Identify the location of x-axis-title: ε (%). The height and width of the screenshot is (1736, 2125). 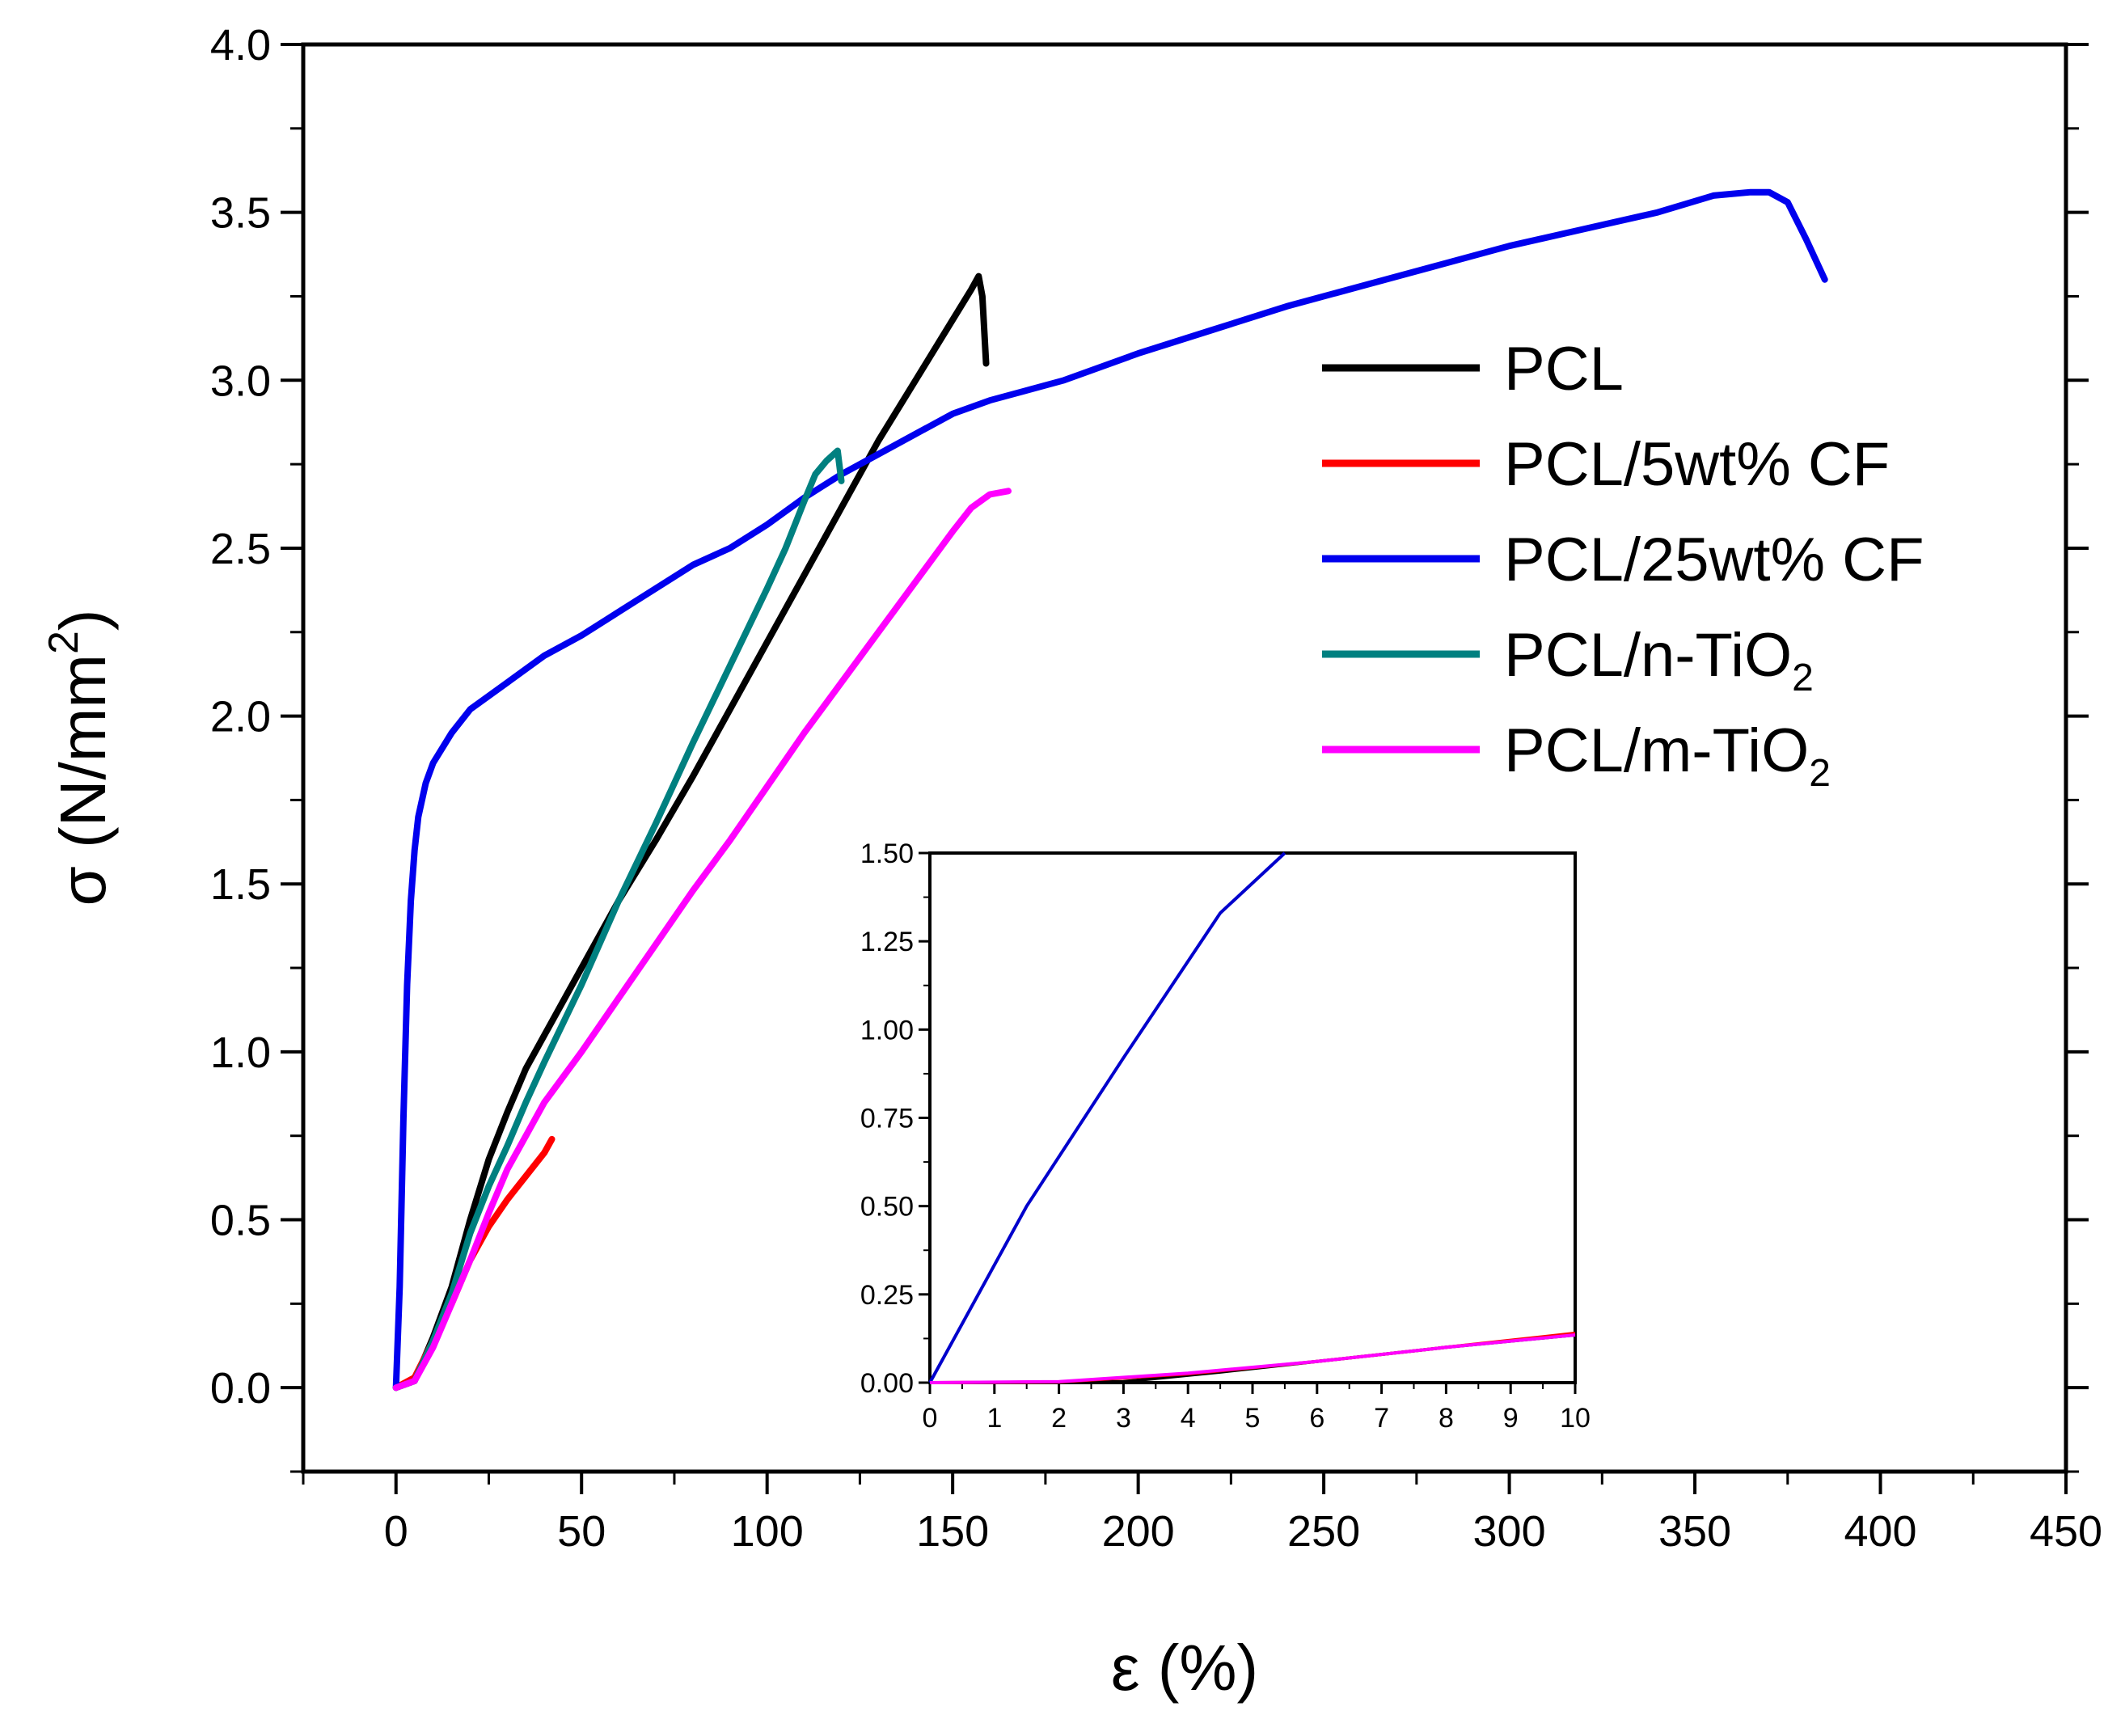
(1184, 1668).